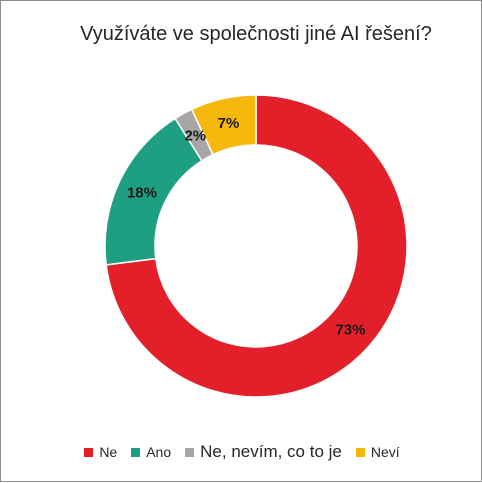  I want to click on legend-swatch-ano, so click(136, 452).